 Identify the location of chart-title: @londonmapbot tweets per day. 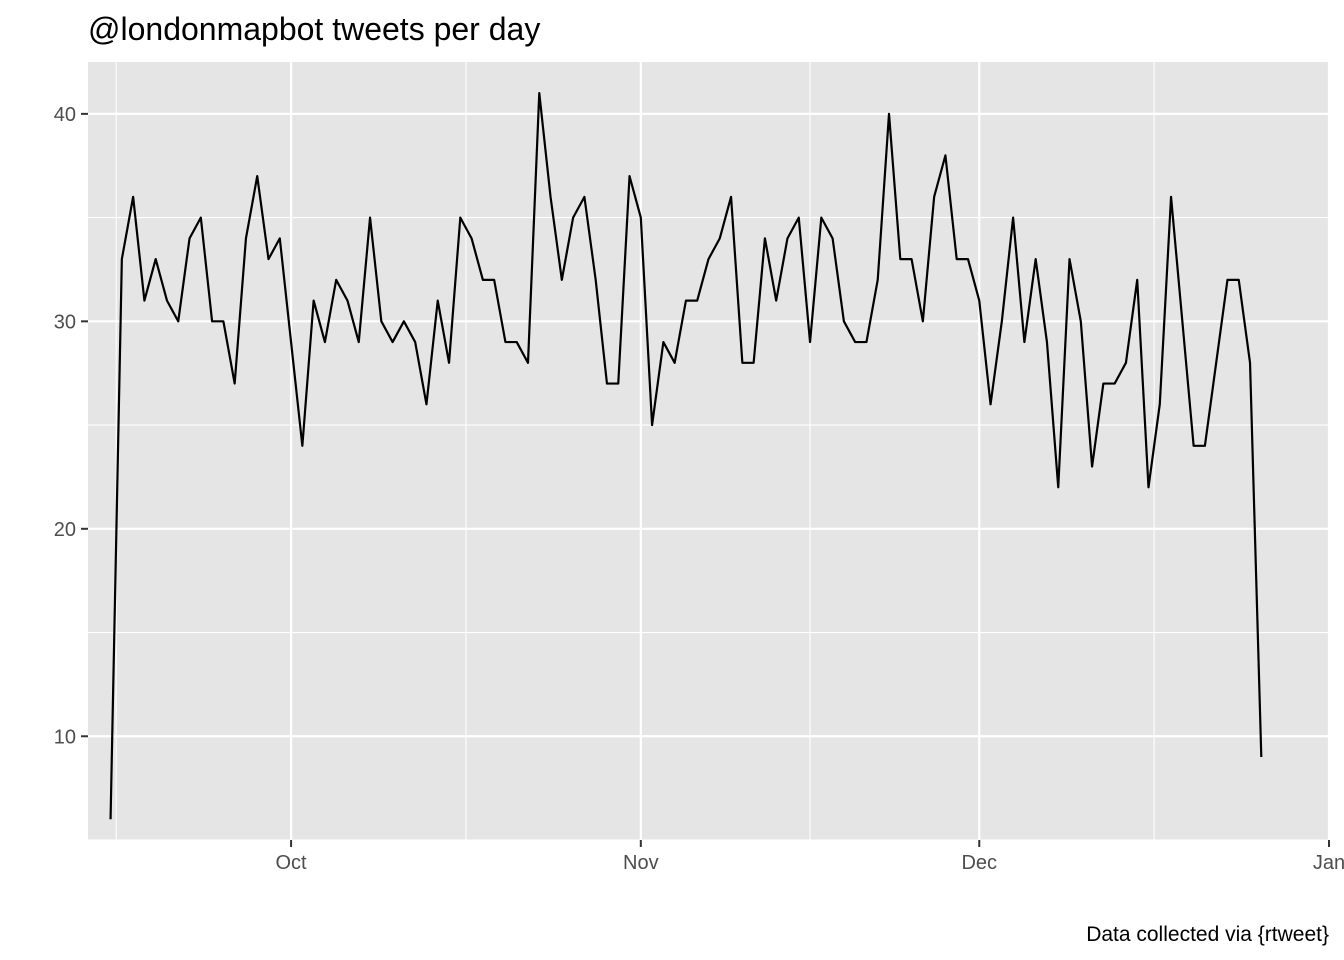
(314, 29).